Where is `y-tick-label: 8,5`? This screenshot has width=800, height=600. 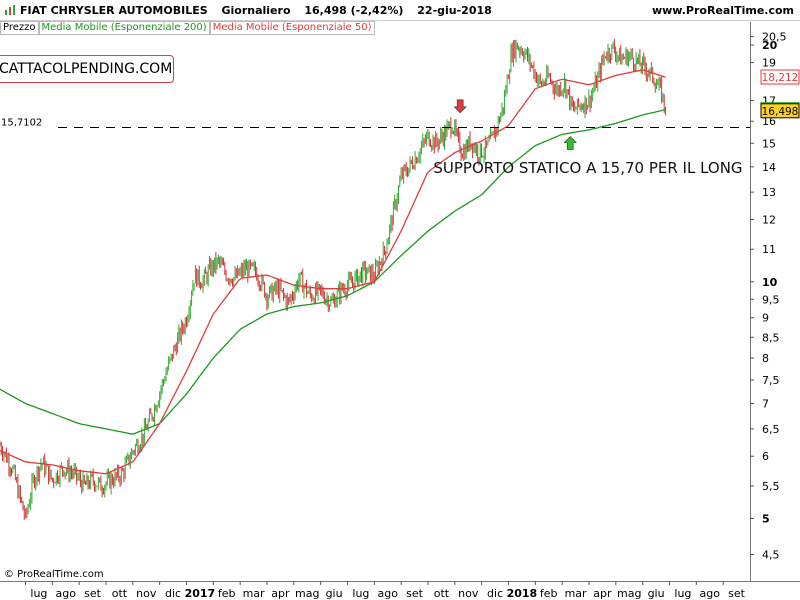 y-tick-label: 8,5 is located at coordinates (771, 337).